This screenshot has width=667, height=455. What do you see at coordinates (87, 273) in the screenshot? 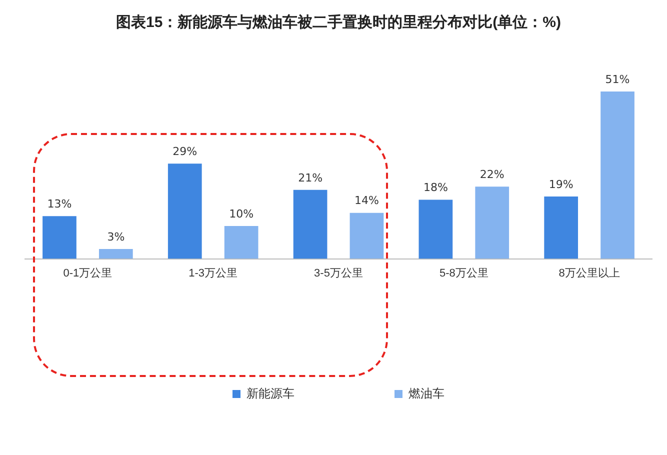
I see `x-tick-label: 0-1万公里` at bounding box center [87, 273].